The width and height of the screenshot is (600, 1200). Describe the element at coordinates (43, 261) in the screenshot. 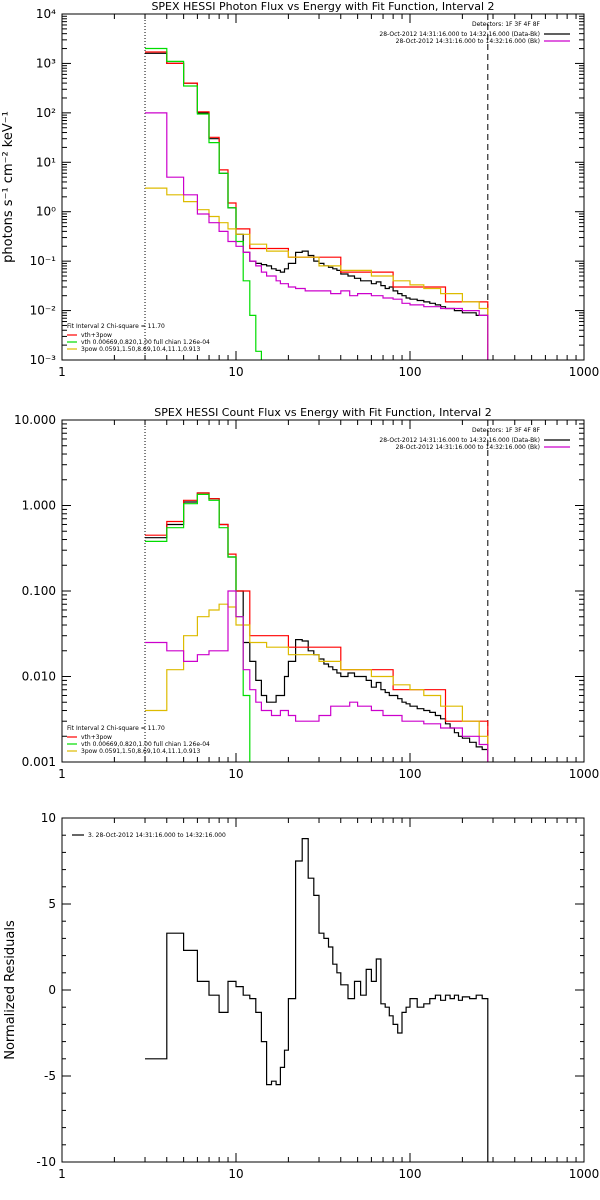

I see `y-tick-label: 10⁻¹` at that location.